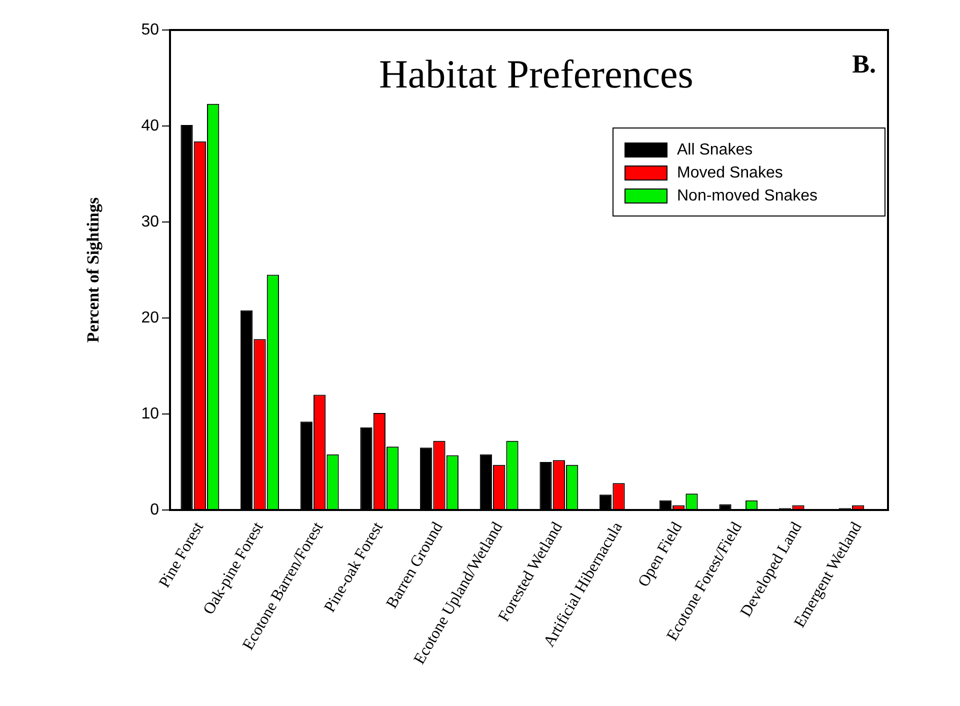 This screenshot has height=706, width=960. What do you see at coordinates (536, 74) in the screenshot?
I see `text: Habitat Preferences` at bounding box center [536, 74].